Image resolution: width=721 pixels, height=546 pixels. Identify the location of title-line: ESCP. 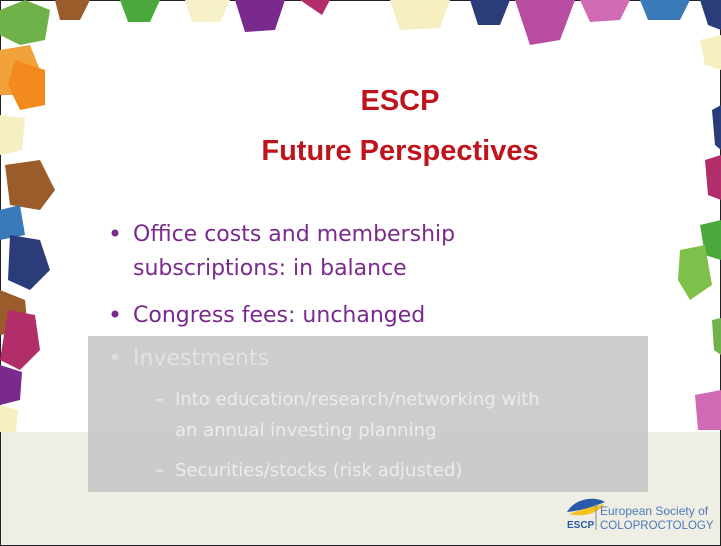
(400, 101).